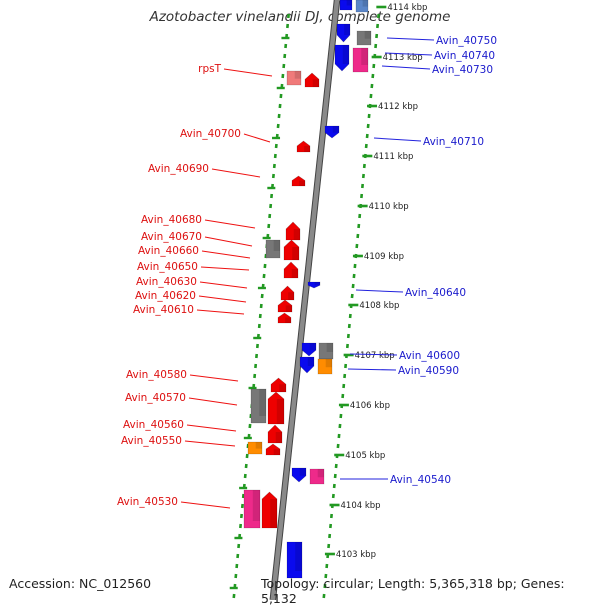  Describe the element at coordinates (466, 41) in the screenshot. I see `gene-label-avin_40750: Avin_40750` at that location.